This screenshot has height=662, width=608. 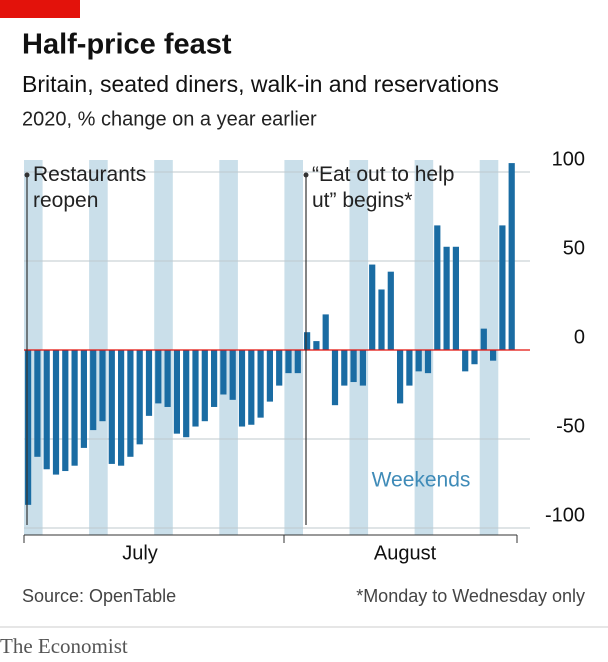 I want to click on source: Source: OpenTable, so click(x=99, y=596).